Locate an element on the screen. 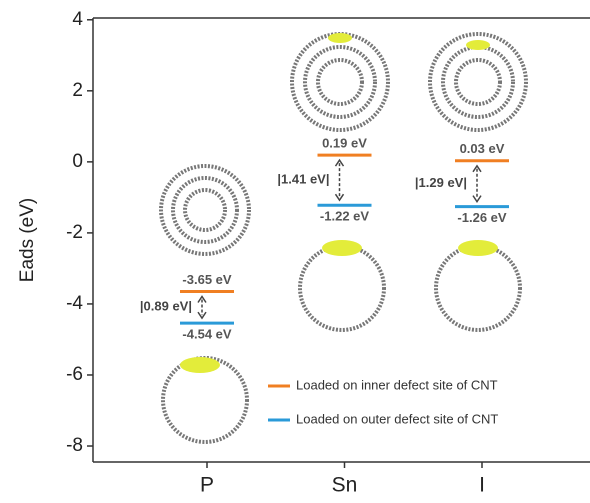 Image resolution: width=590 pixels, height=503 pixels. x-tick-label: Sn is located at coordinates (345, 485).